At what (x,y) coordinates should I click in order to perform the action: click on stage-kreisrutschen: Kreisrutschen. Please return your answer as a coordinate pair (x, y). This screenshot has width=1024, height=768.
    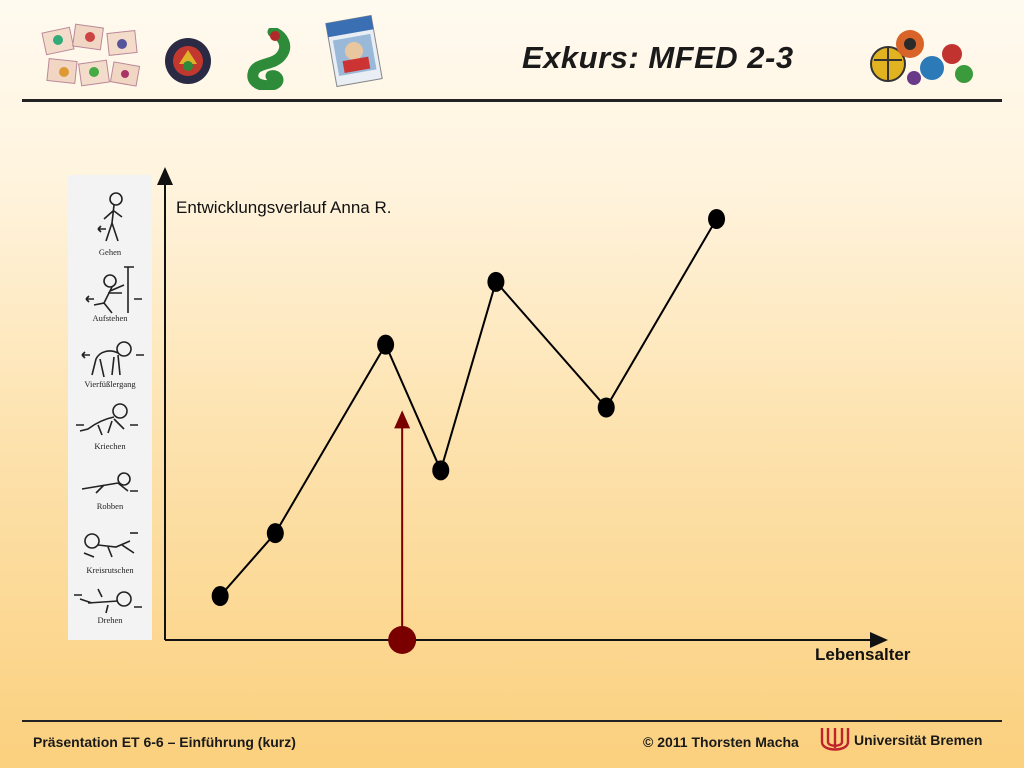
    Looking at the image, I should click on (110, 557).